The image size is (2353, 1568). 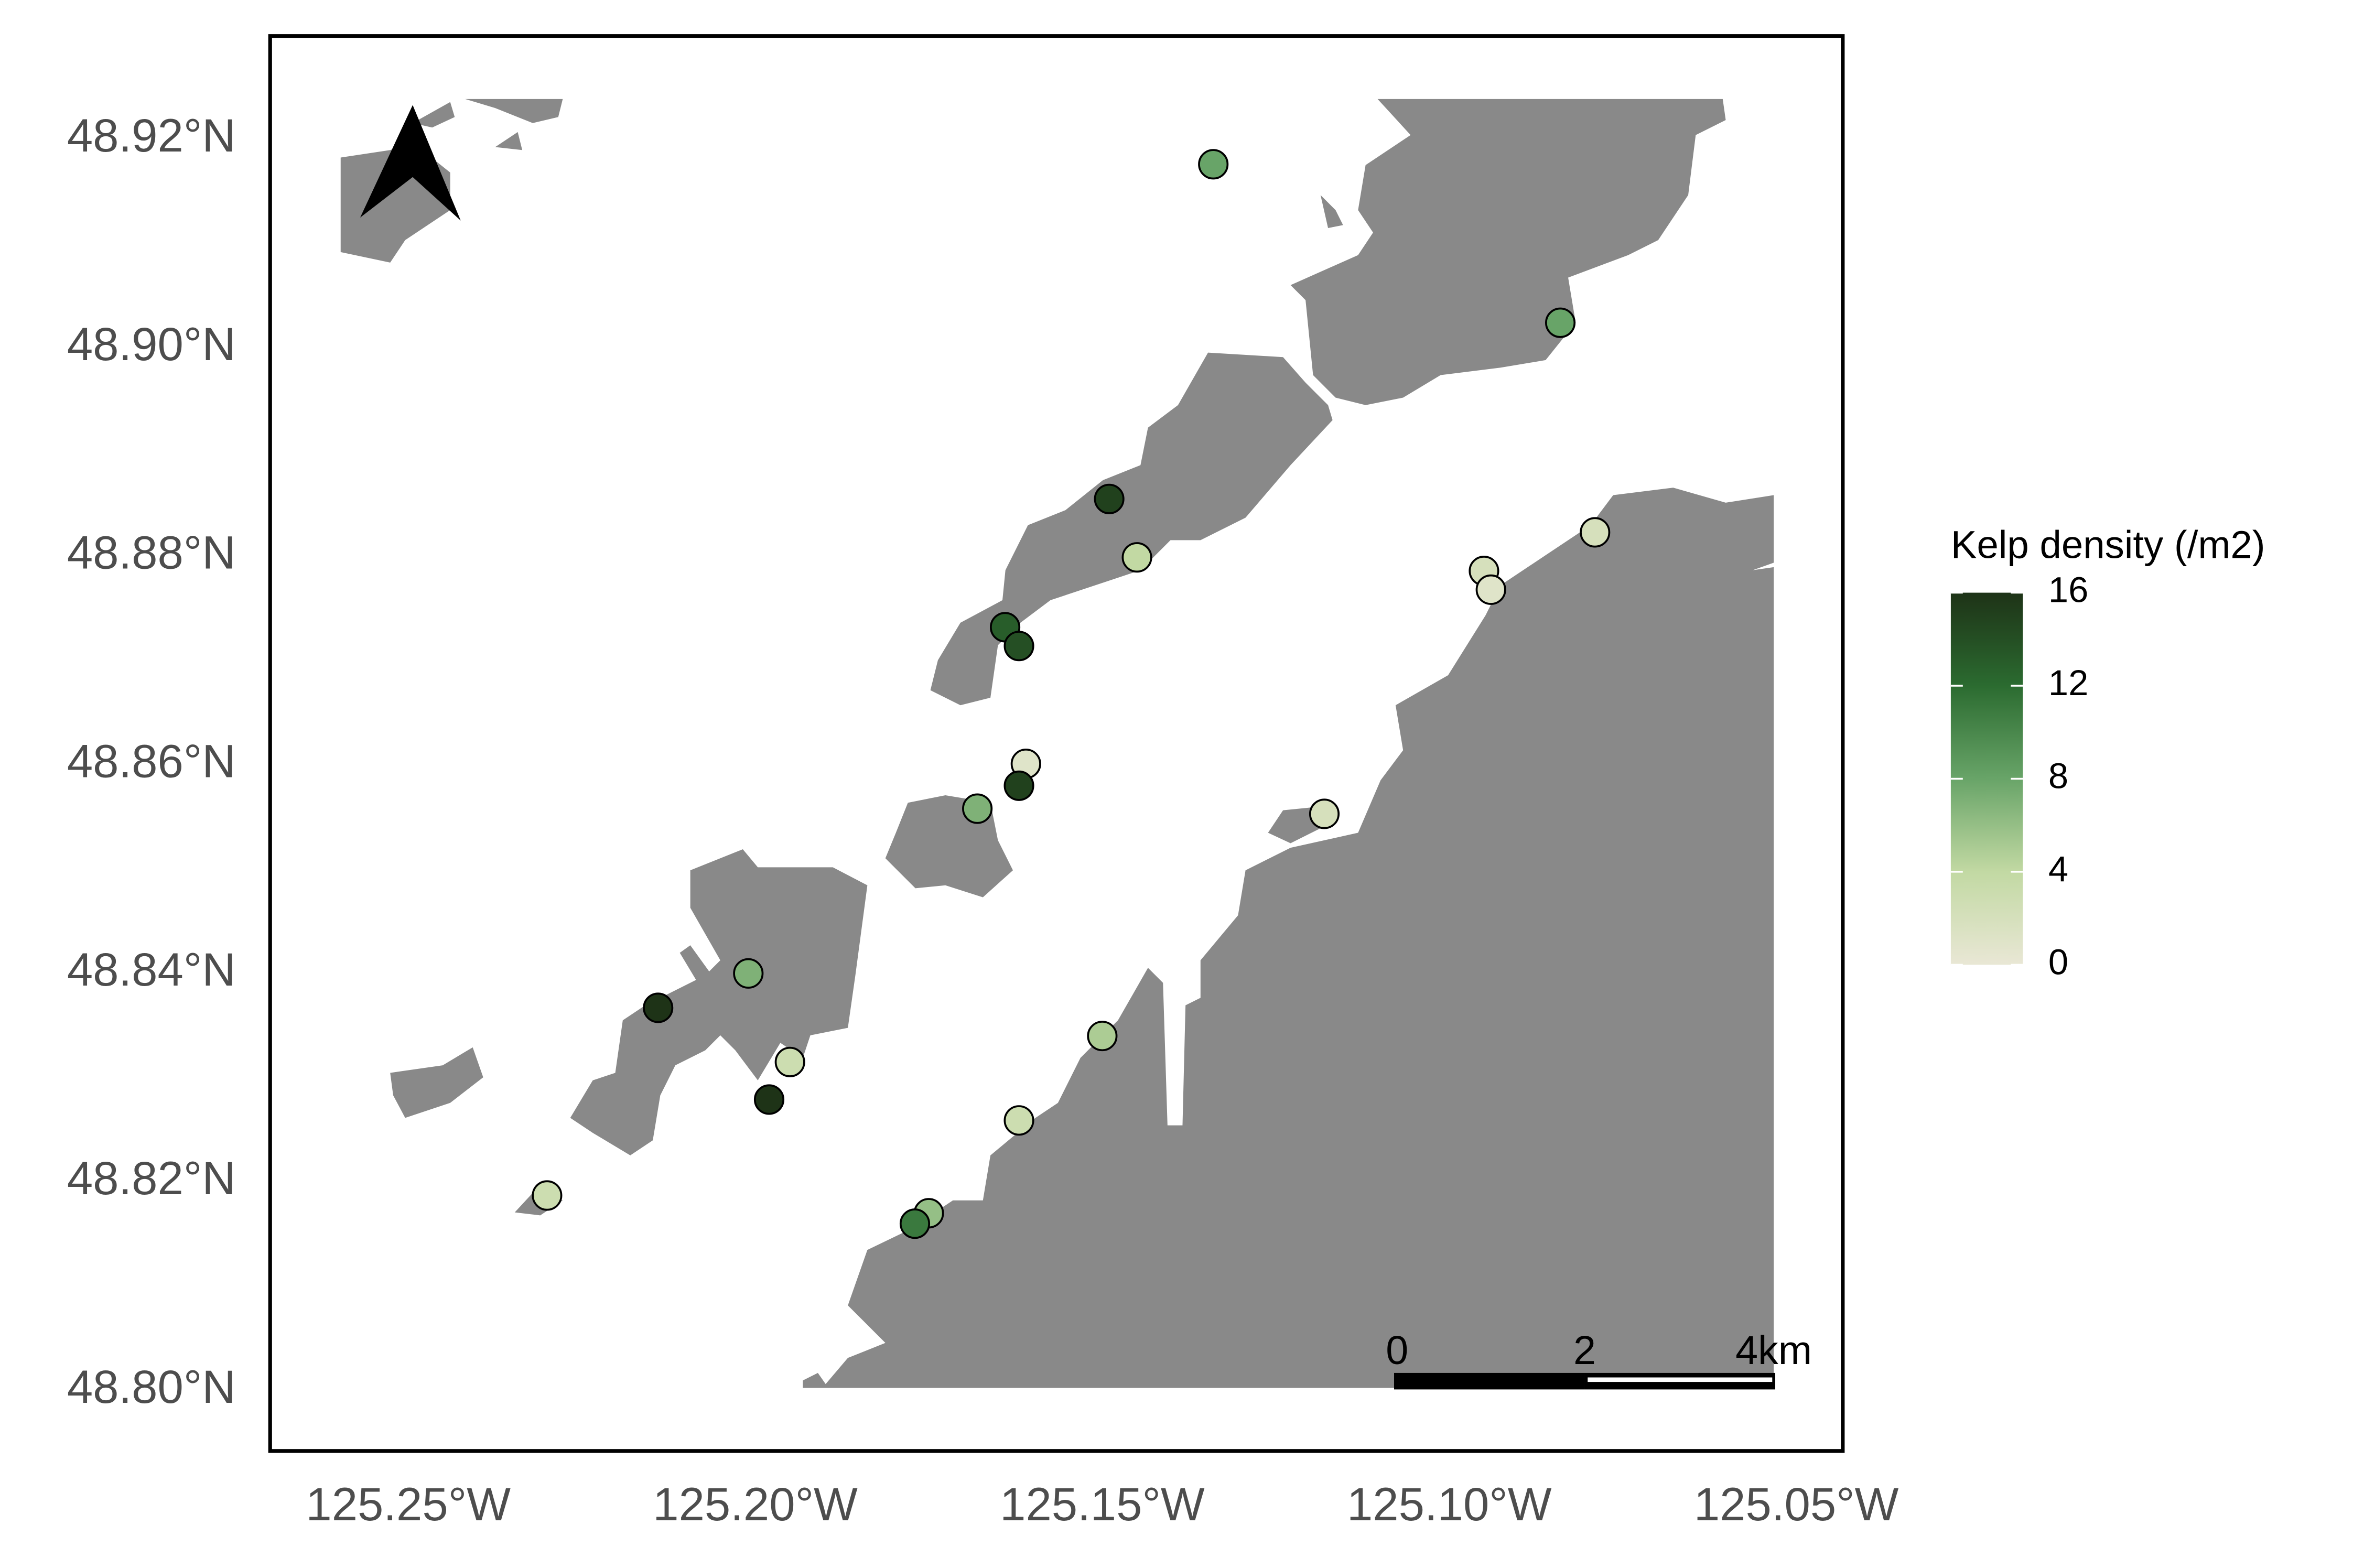 What do you see at coordinates (408, 1504) in the screenshot?
I see `x-tick-label: 125.25°W` at bounding box center [408, 1504].